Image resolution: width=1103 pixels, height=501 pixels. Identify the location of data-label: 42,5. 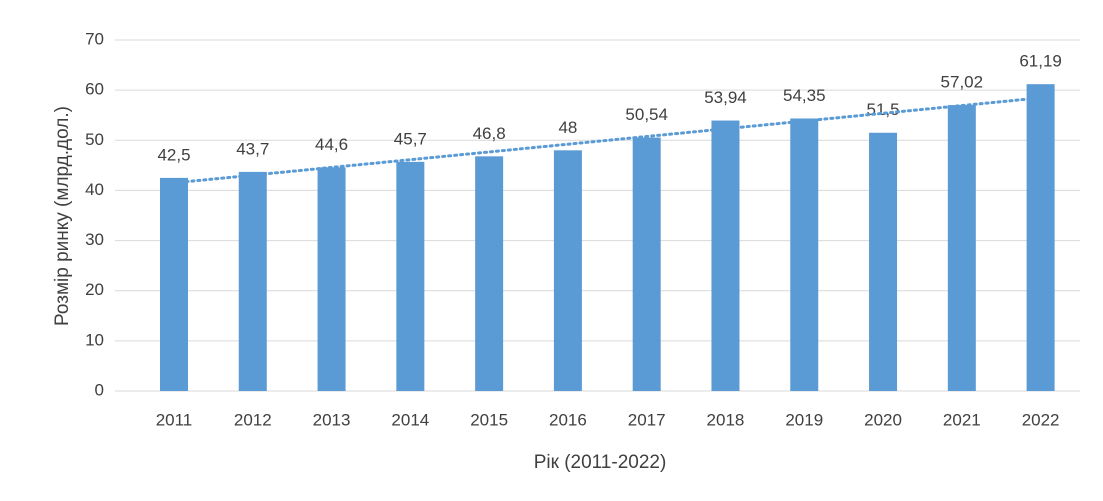
(173, 154).